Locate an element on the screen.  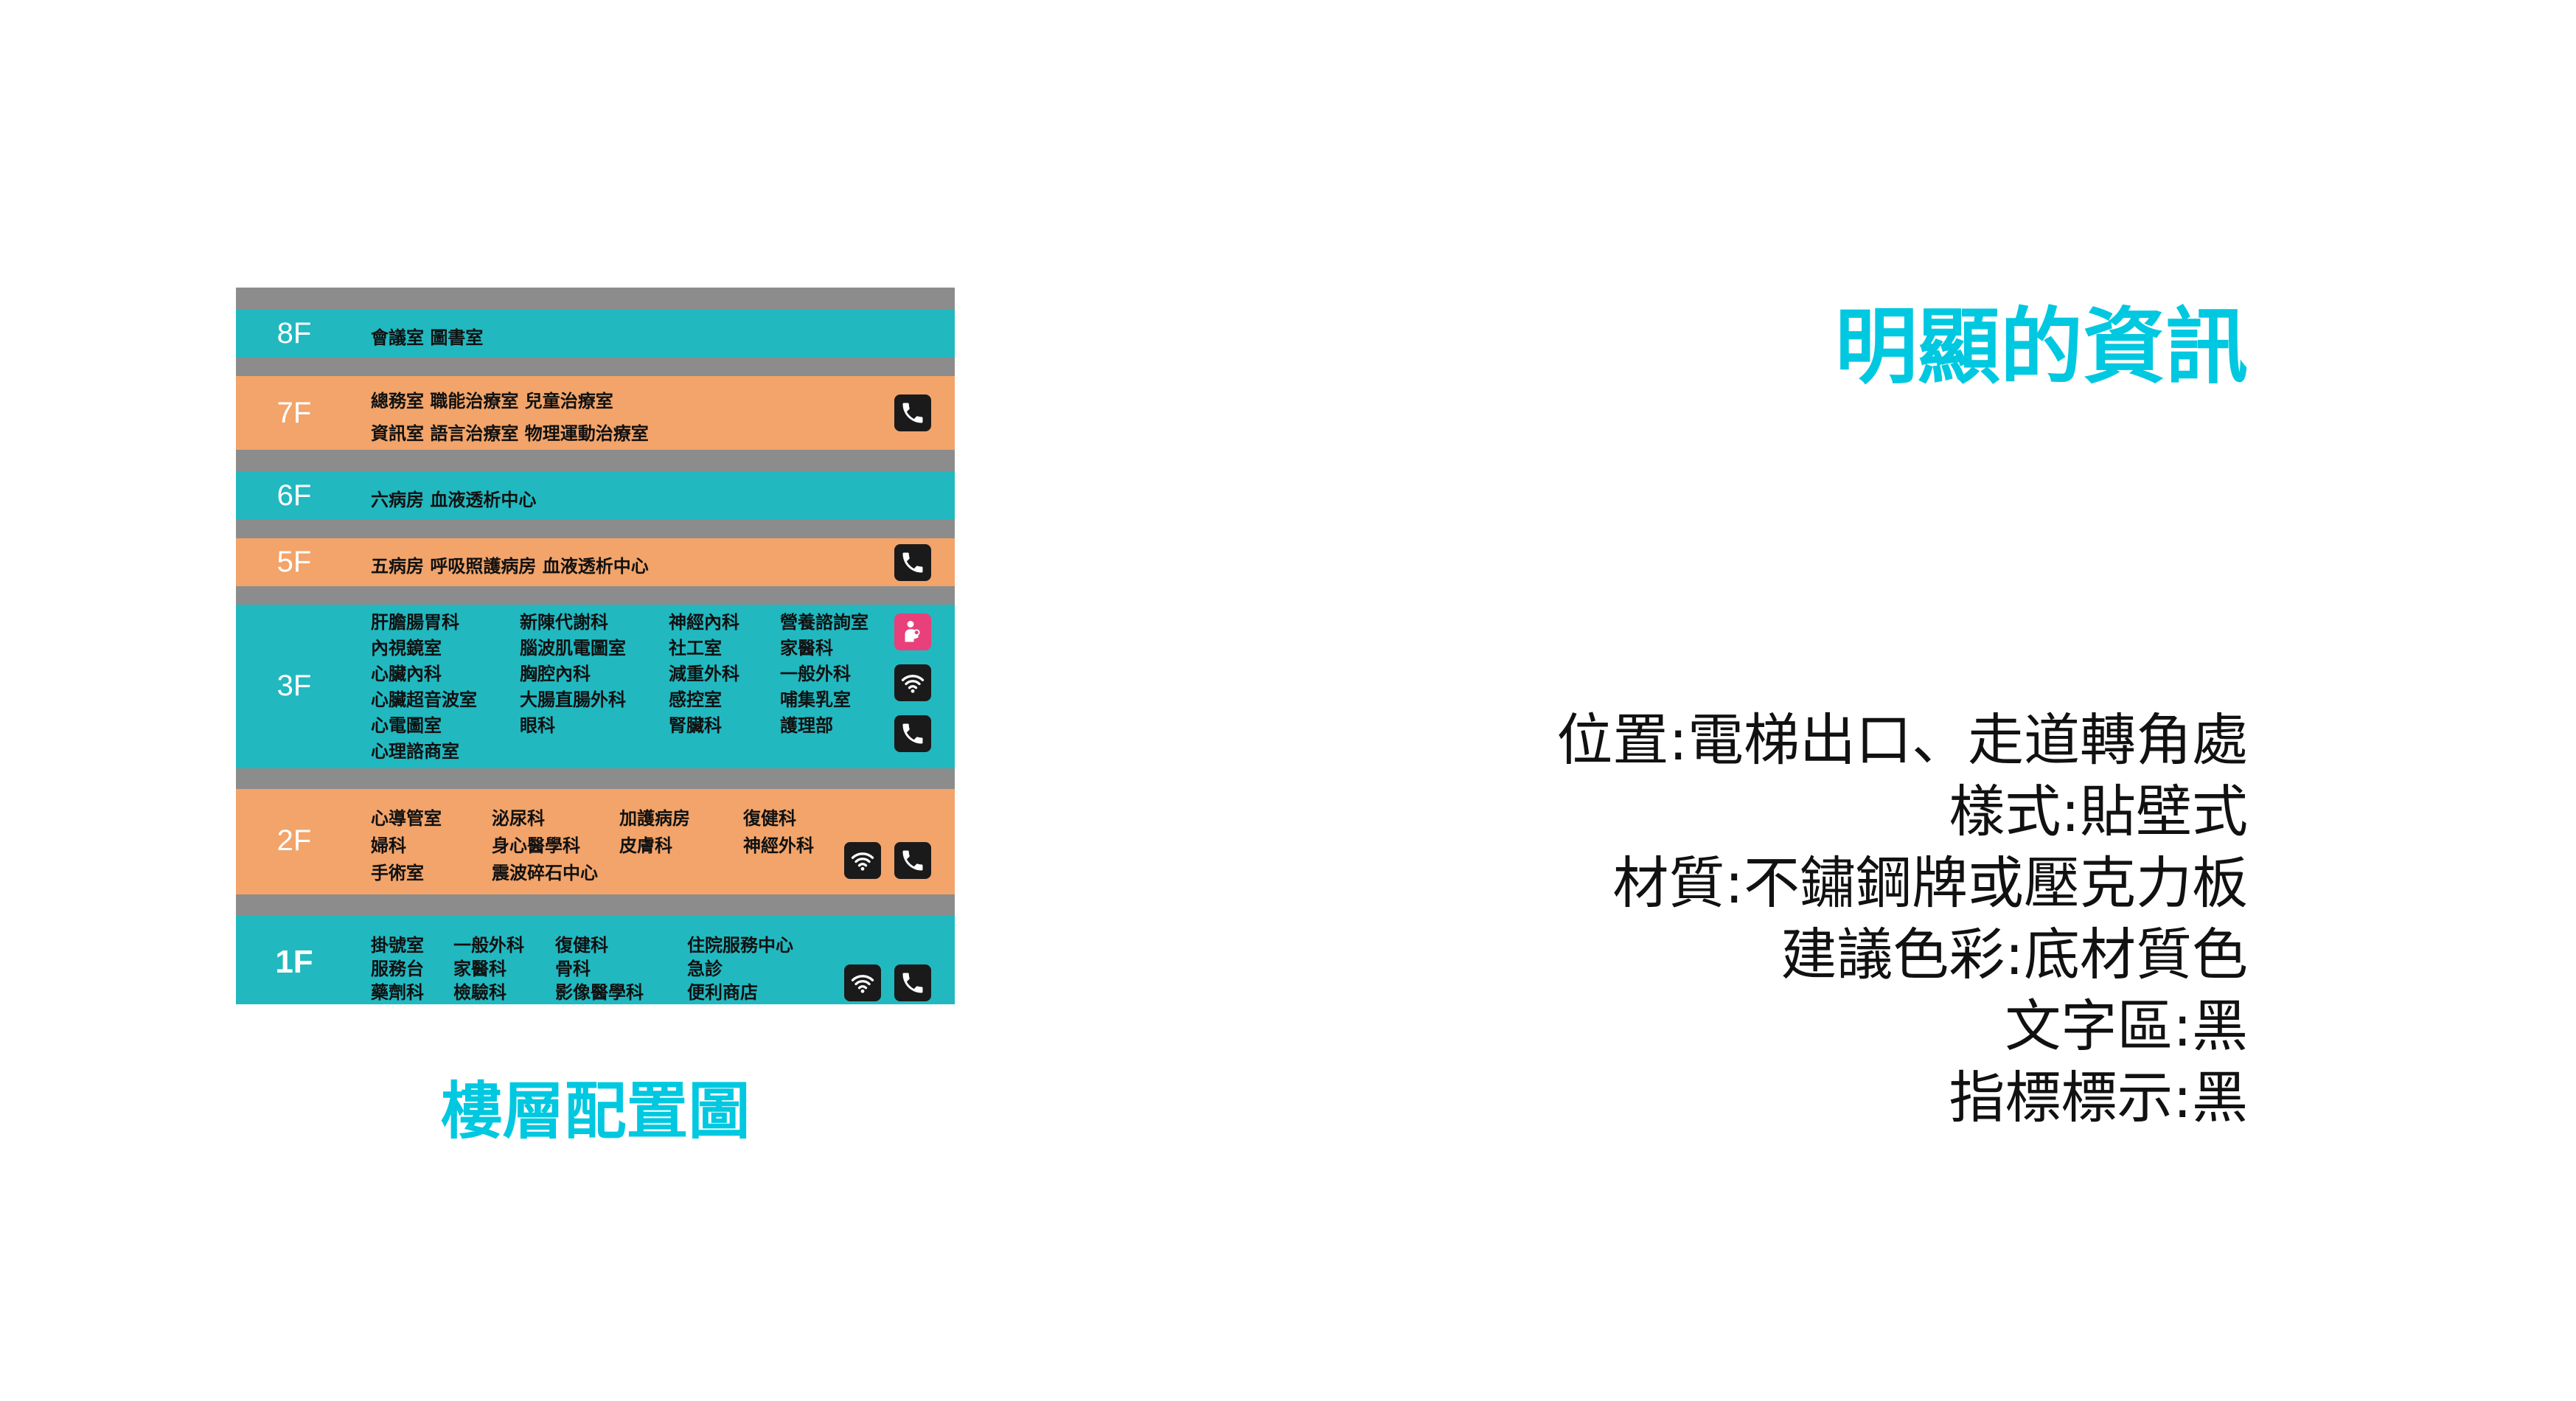
room-text: 資訊室 語言治療室 物理運動治療室 is located at coordinates (510, 433).